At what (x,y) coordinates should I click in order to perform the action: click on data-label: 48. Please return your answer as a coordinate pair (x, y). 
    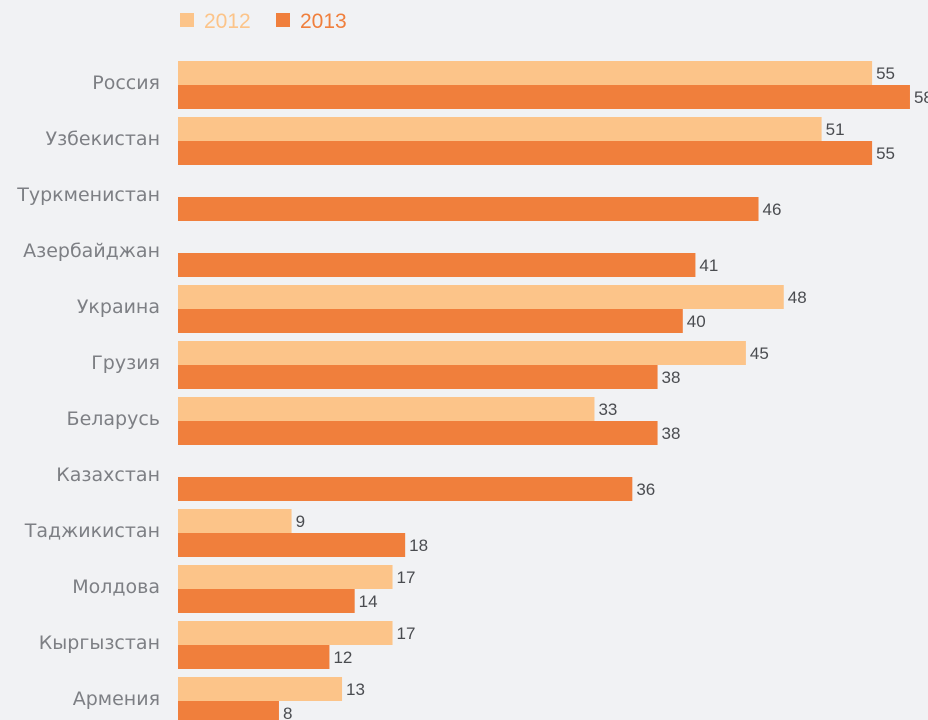
    Looking at the image, I should click on (797, 297).